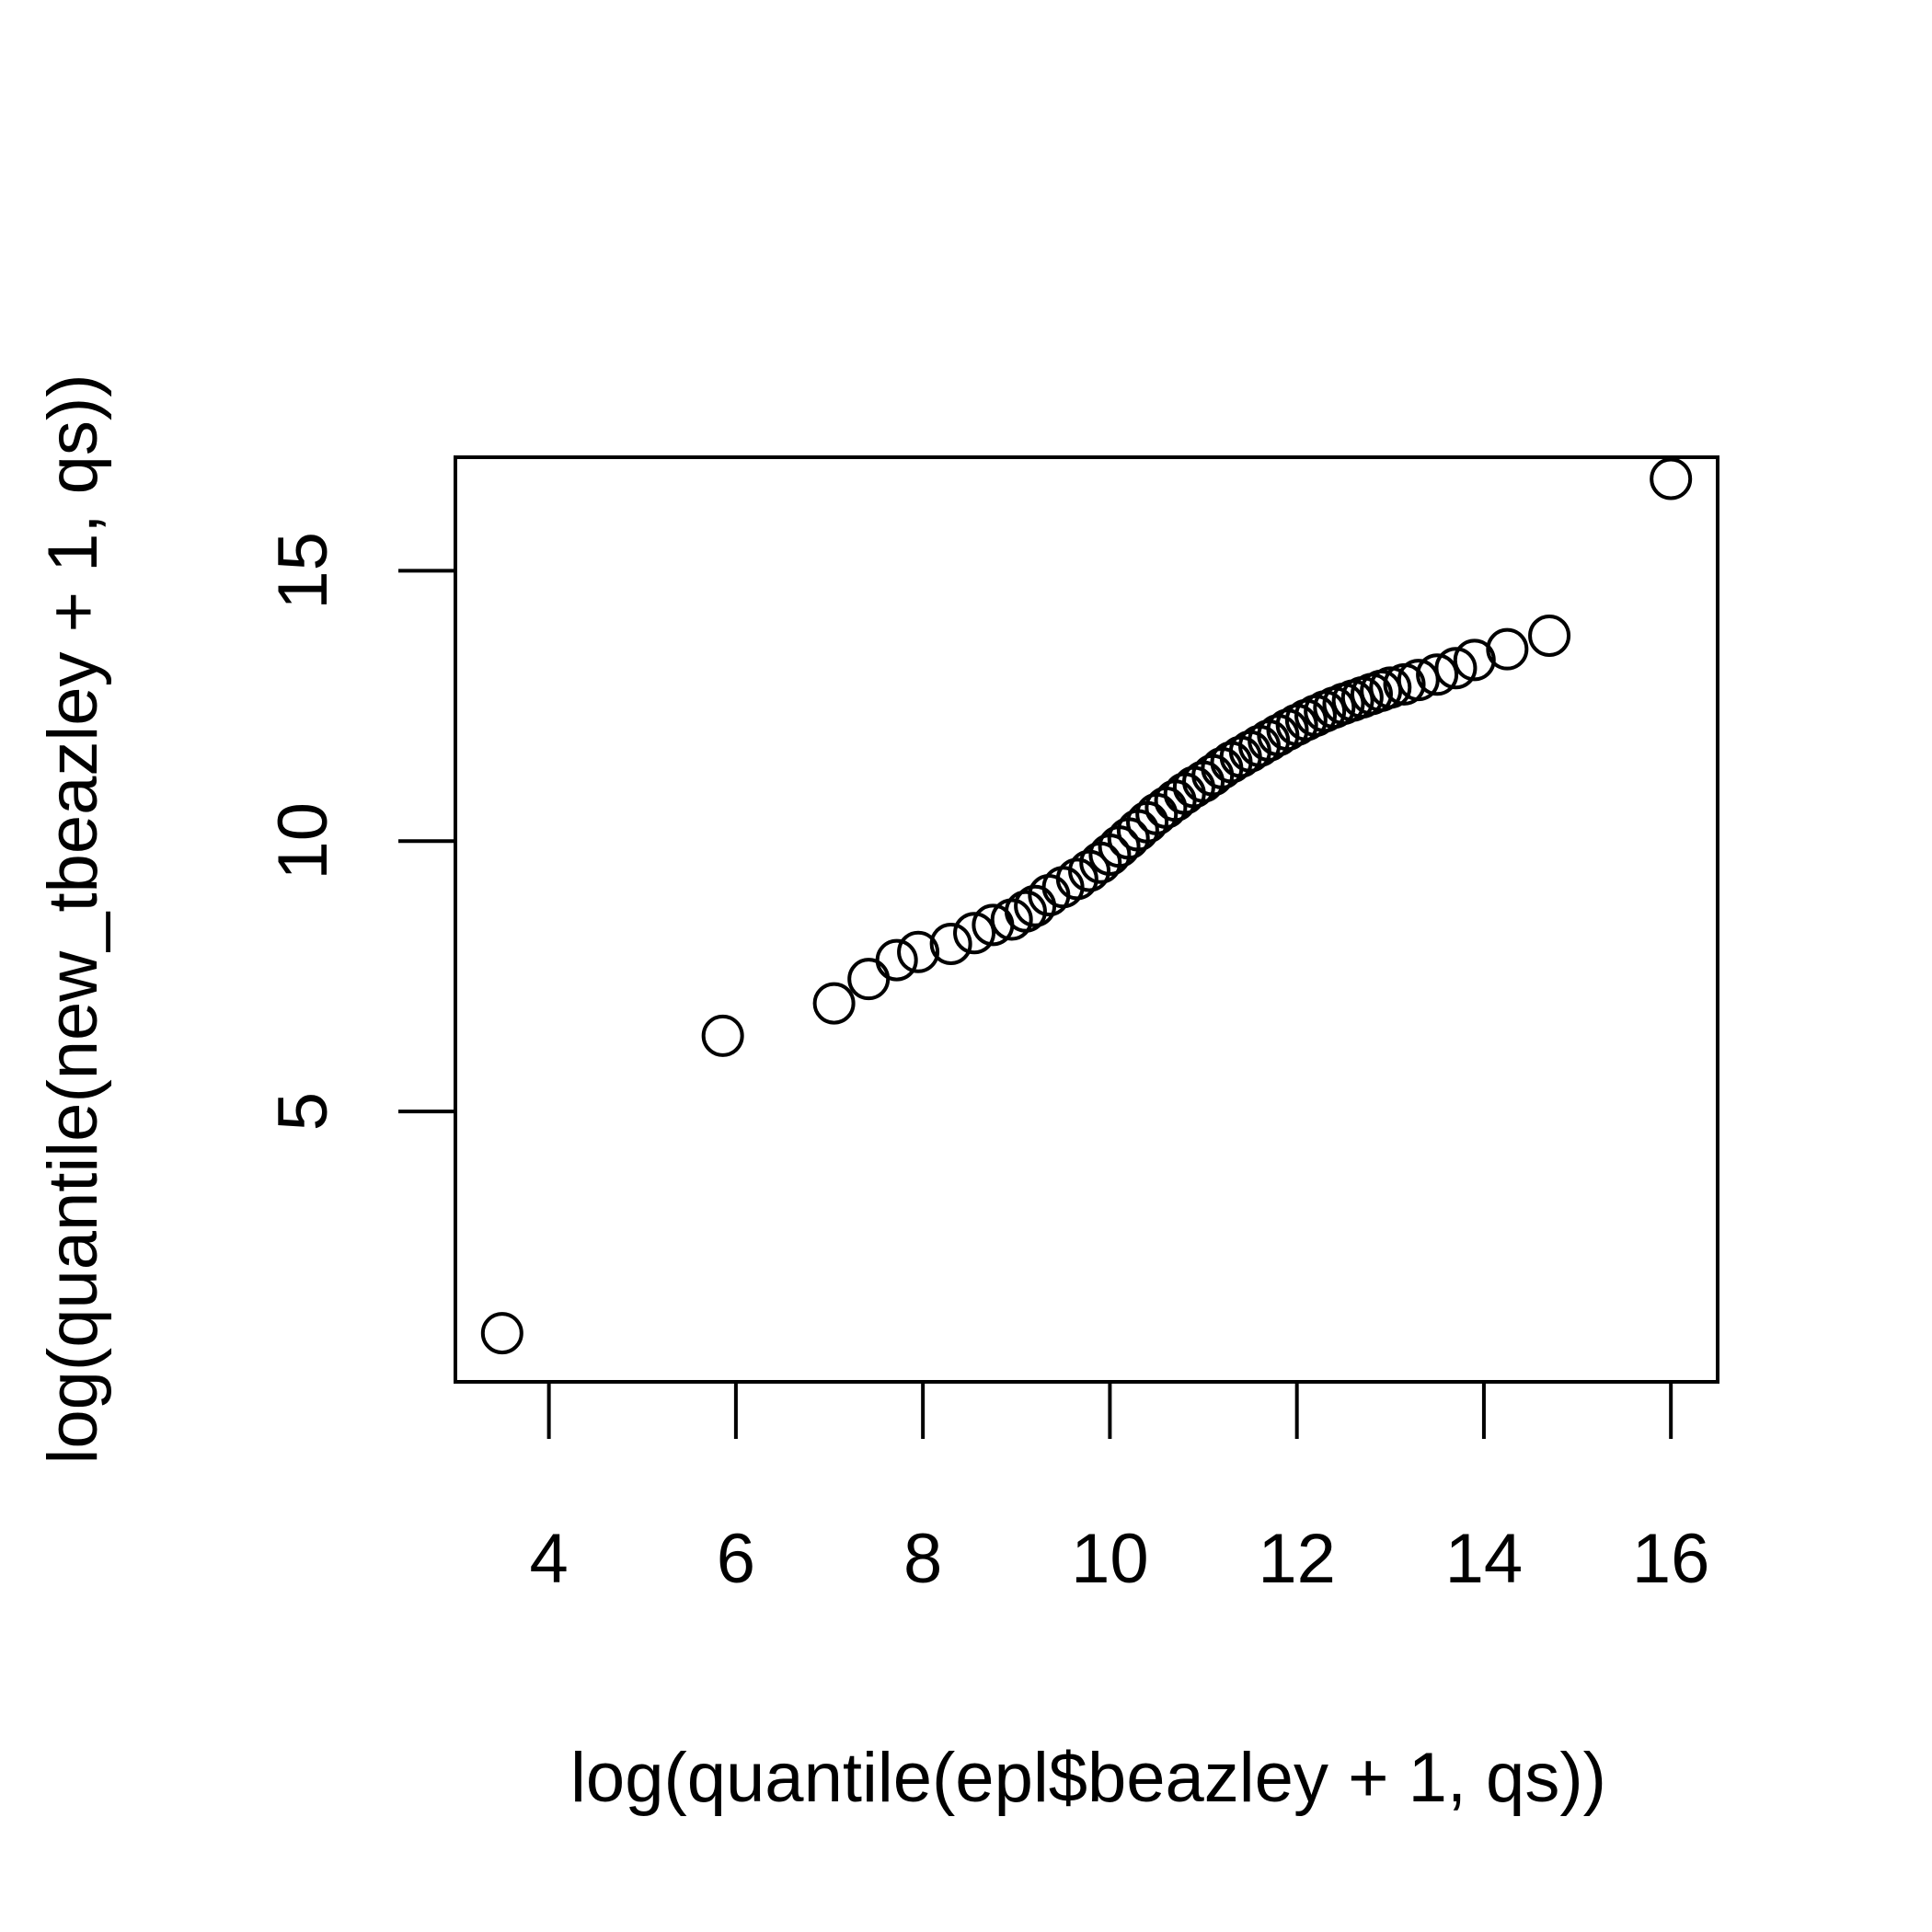 This screenshot has width=1932, height=1932. Describe the element at coordinates (1297, 1559) in the screenshot. I see `x-tick-label: 12` at that location.